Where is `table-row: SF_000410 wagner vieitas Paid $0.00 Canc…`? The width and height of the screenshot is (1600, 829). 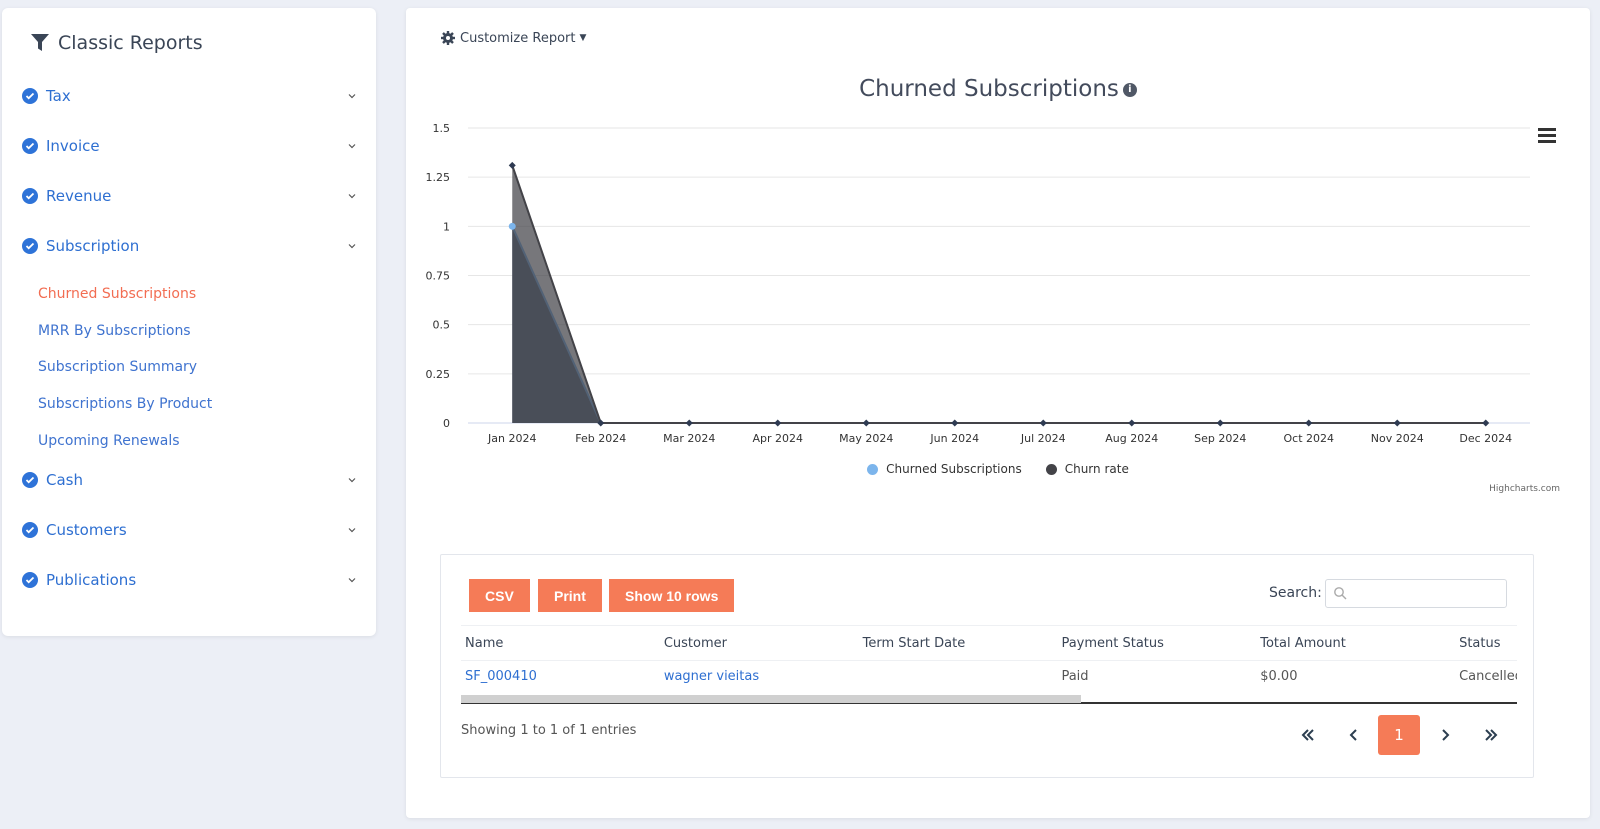
table-row: SF_000410 wagner vieitas Paid $0.00 Canc… is located at coordinates (989, 676).